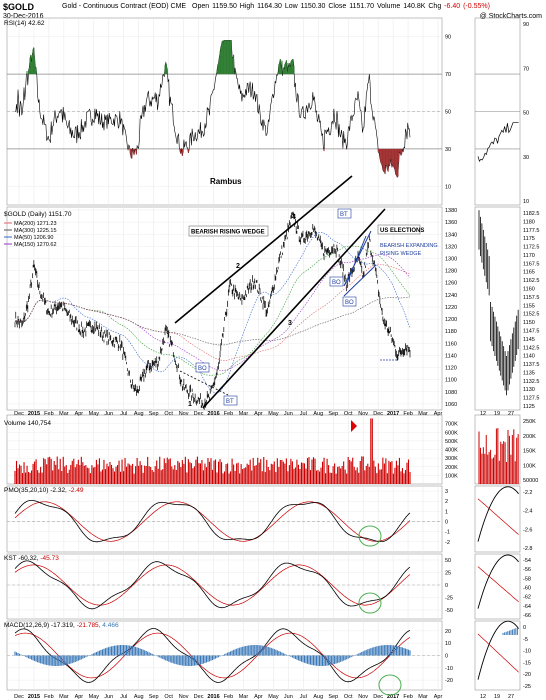 Image resolution: width=546 pixels, height=700 pixels. I want to click on x-tick-label: Oct, so click(348, 414).